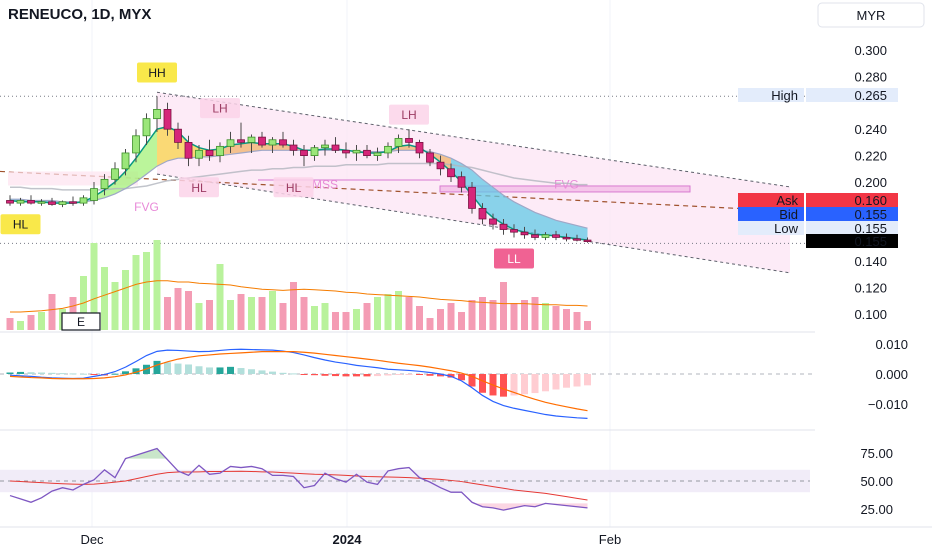 The height and width of the screenshot is (550, 932). I want to click on structure-label: LL, so click(514, 259).